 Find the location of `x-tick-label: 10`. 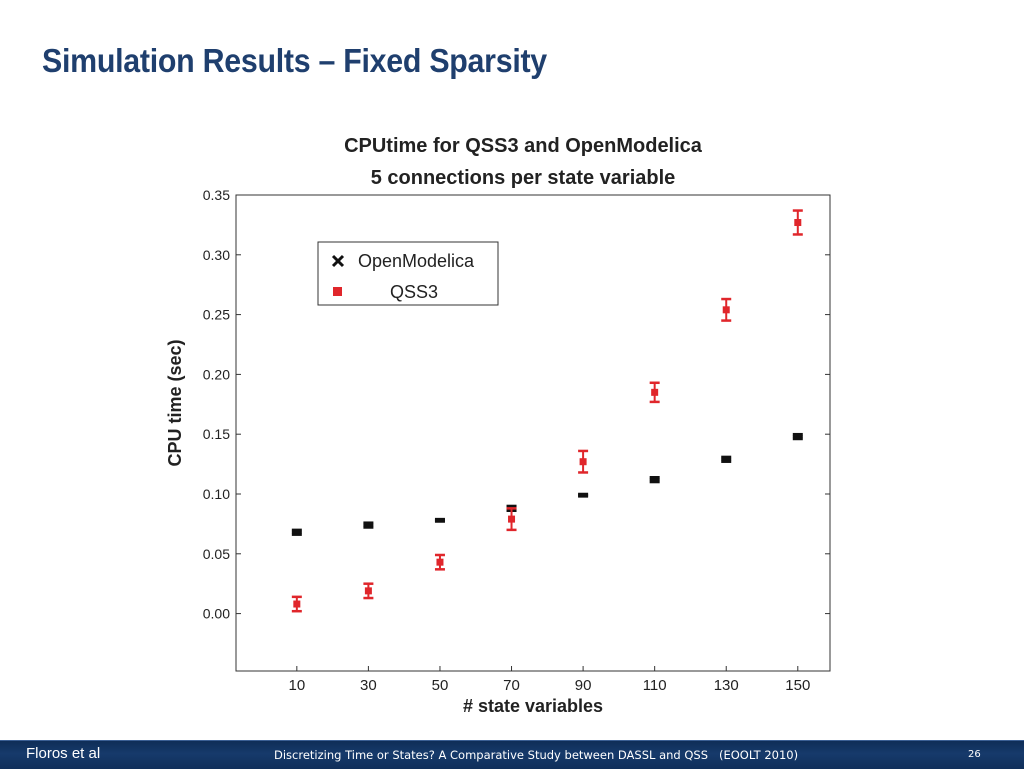

x-tick-label: 10 is located at coordinates (296, 685).